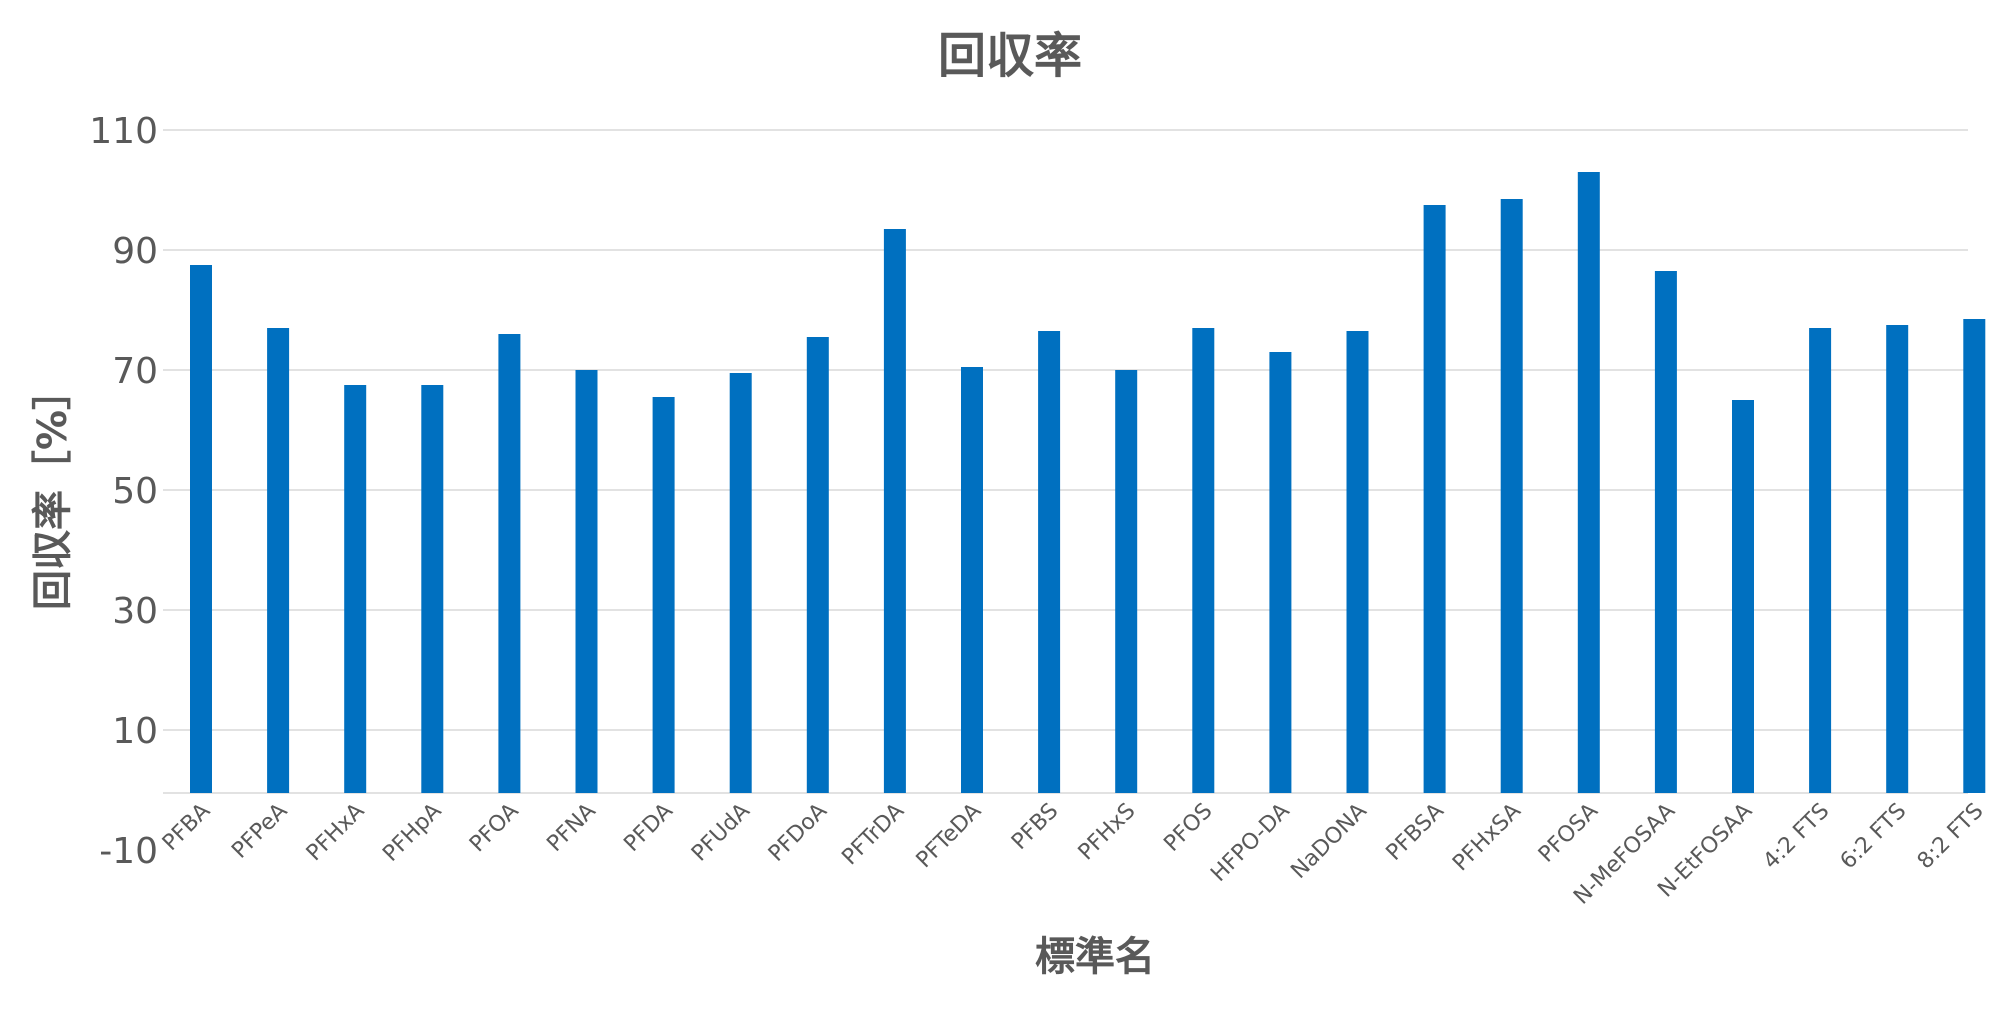 The width and height of the screenshot is (2000, 1012). I want to click on y-tick-label: 30, so click(135, 611).